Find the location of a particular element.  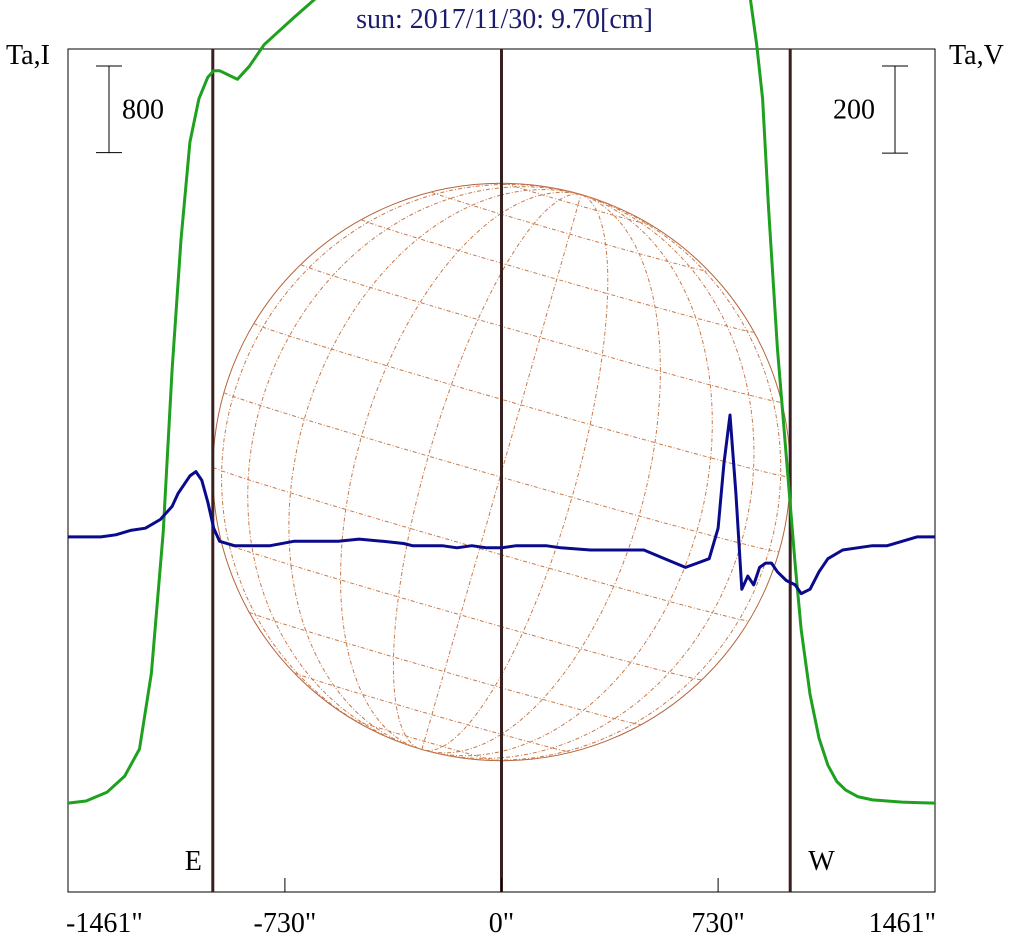

west-limb-label: W is located at coordinates (821, 861).